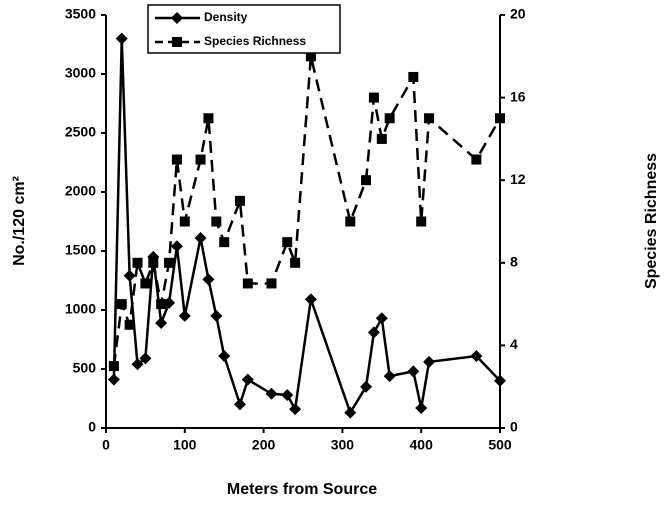 This screenshot has height=508, width=664. What do you see at coordinates (80, 191) in the screenshot?
I see `y-tick-label: 2000` at bounding box center [80, 191].